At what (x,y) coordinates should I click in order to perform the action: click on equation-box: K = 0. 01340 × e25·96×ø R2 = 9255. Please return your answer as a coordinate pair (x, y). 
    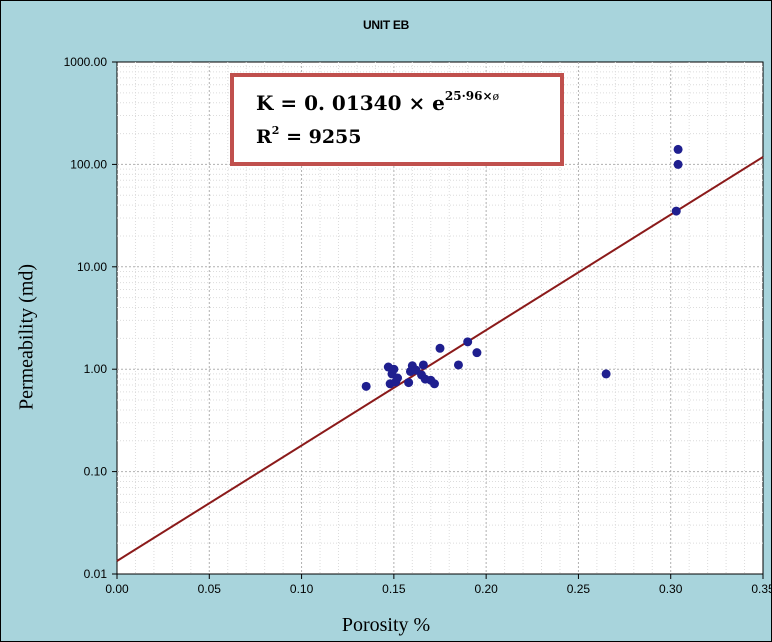
    Looking at the image, I should click on (397, 119).